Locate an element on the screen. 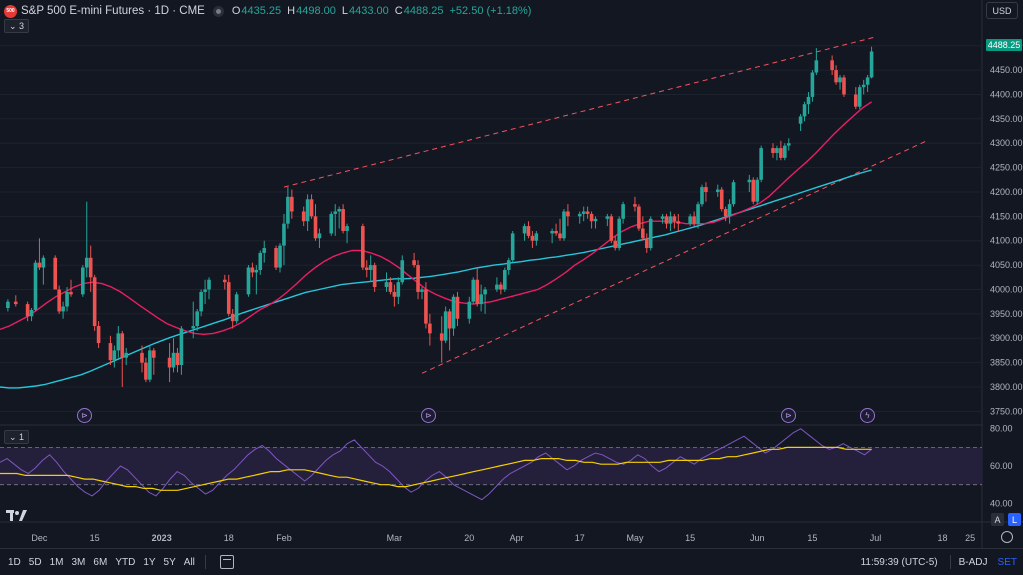  news-icon: ϟ is located at coordinates (867, 415).